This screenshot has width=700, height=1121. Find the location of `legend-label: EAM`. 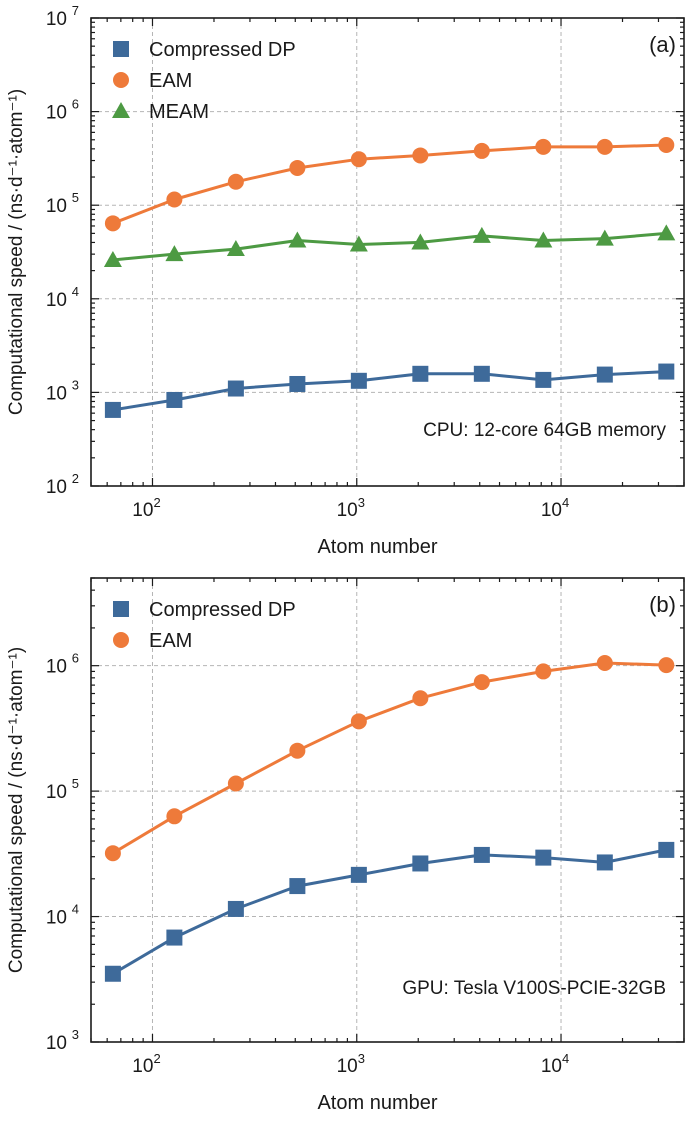

legend-label: EAM is located at coordinates (170, 641).